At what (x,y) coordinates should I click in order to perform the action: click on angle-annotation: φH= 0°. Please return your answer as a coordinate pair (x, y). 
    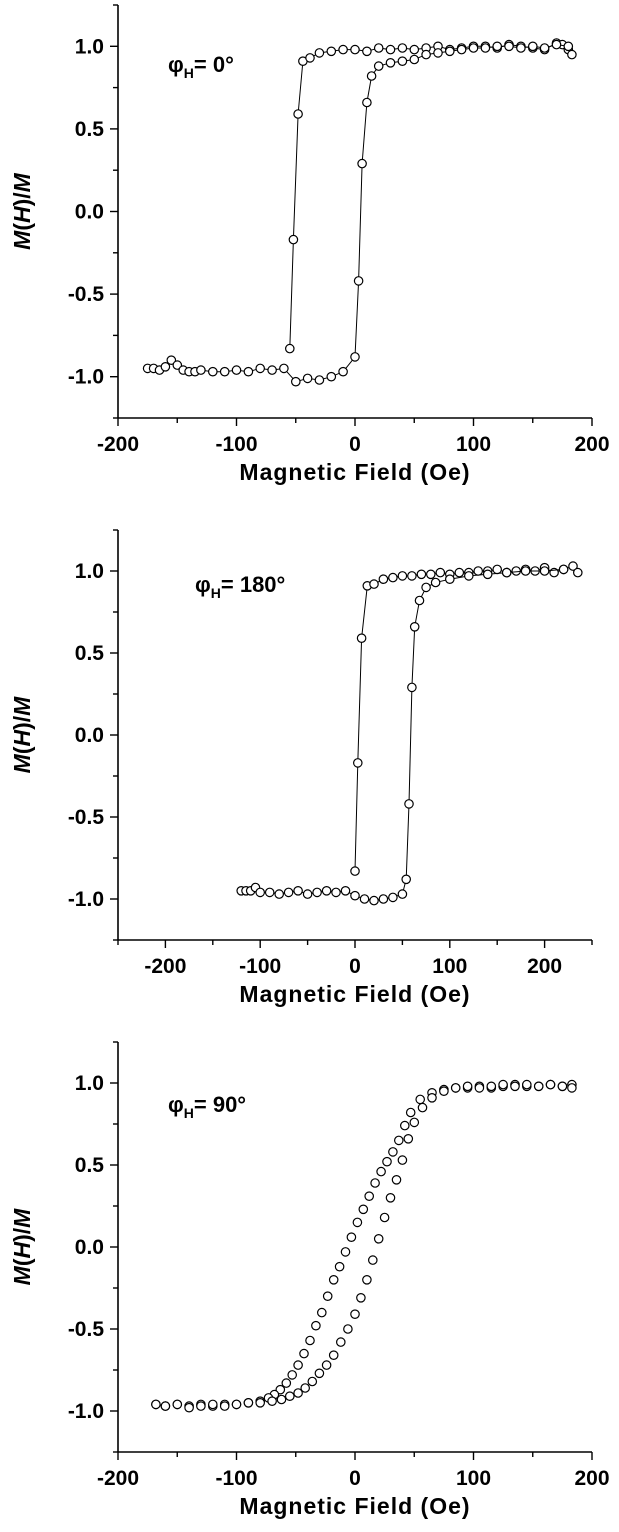
    Looking at the image, I should click on (201, 66).